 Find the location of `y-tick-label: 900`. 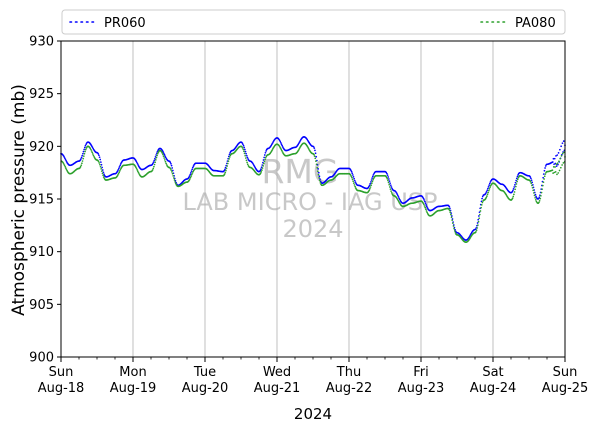

y-tick-label: 900 is located at coordinates (41, 358).